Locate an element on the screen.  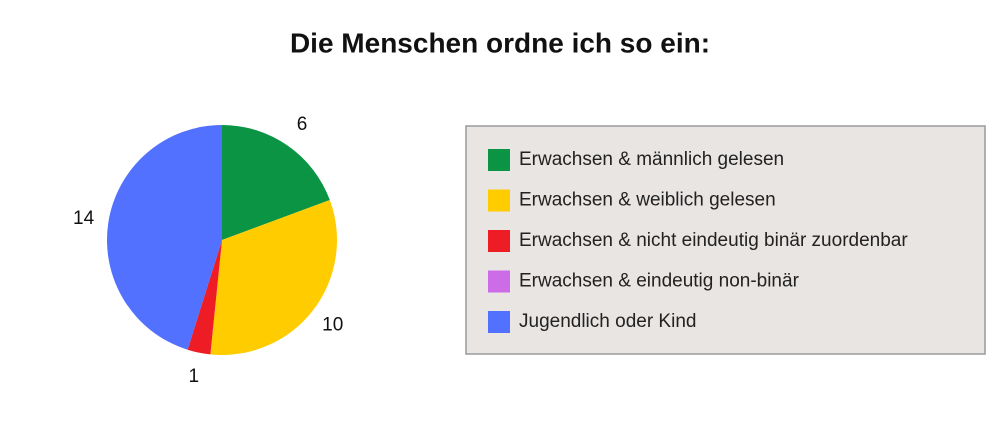
legend-label: Erwachsen & weiblich gelesen is located at coordinates (647, 200).